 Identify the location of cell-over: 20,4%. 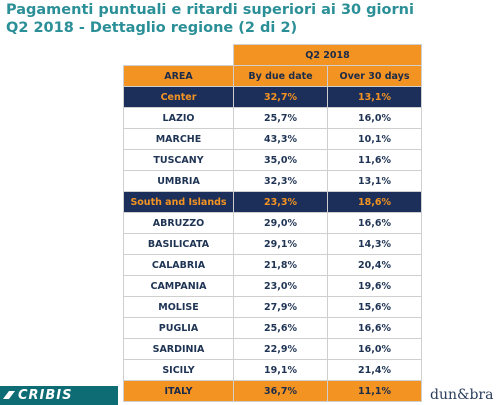
(374, 265).